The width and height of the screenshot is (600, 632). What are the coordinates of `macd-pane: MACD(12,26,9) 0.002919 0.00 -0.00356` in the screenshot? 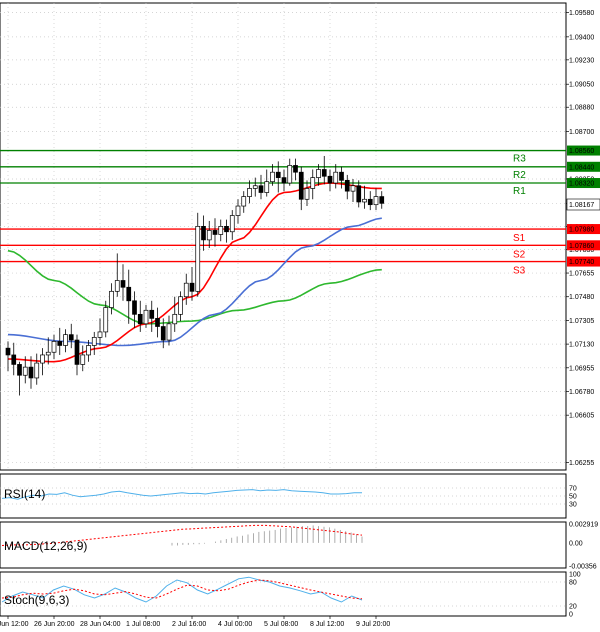 It's located at (299, 546).